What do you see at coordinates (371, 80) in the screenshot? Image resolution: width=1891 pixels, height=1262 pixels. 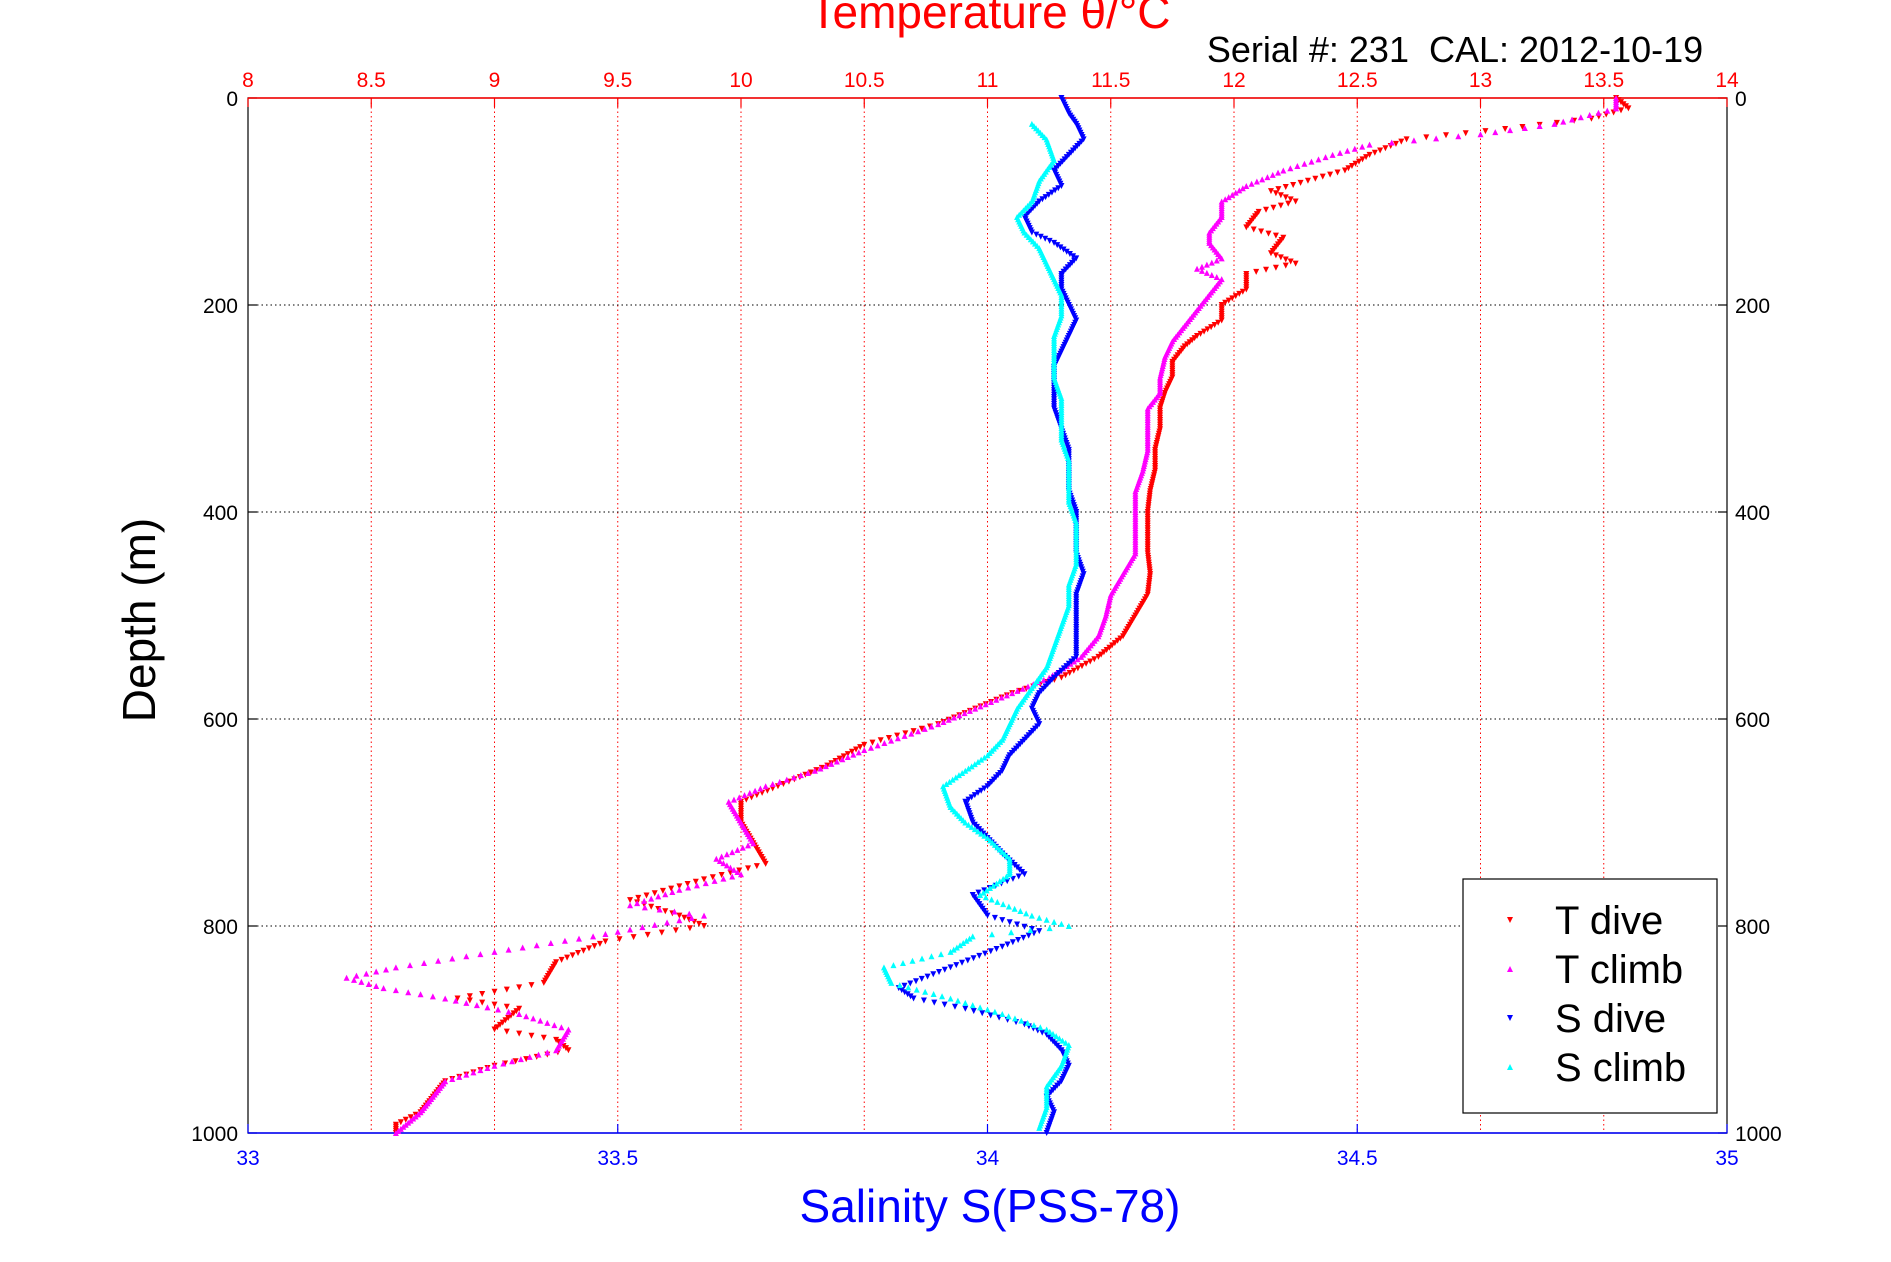 I see `tick-label-top: 8.5` at bounding box center [371, 80].